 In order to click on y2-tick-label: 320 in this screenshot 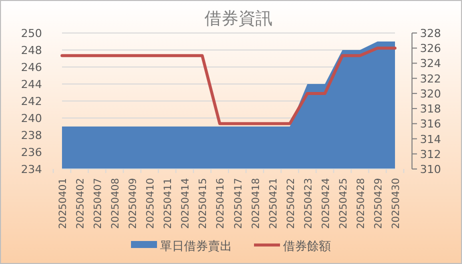, I will do `click(430, 93)`.